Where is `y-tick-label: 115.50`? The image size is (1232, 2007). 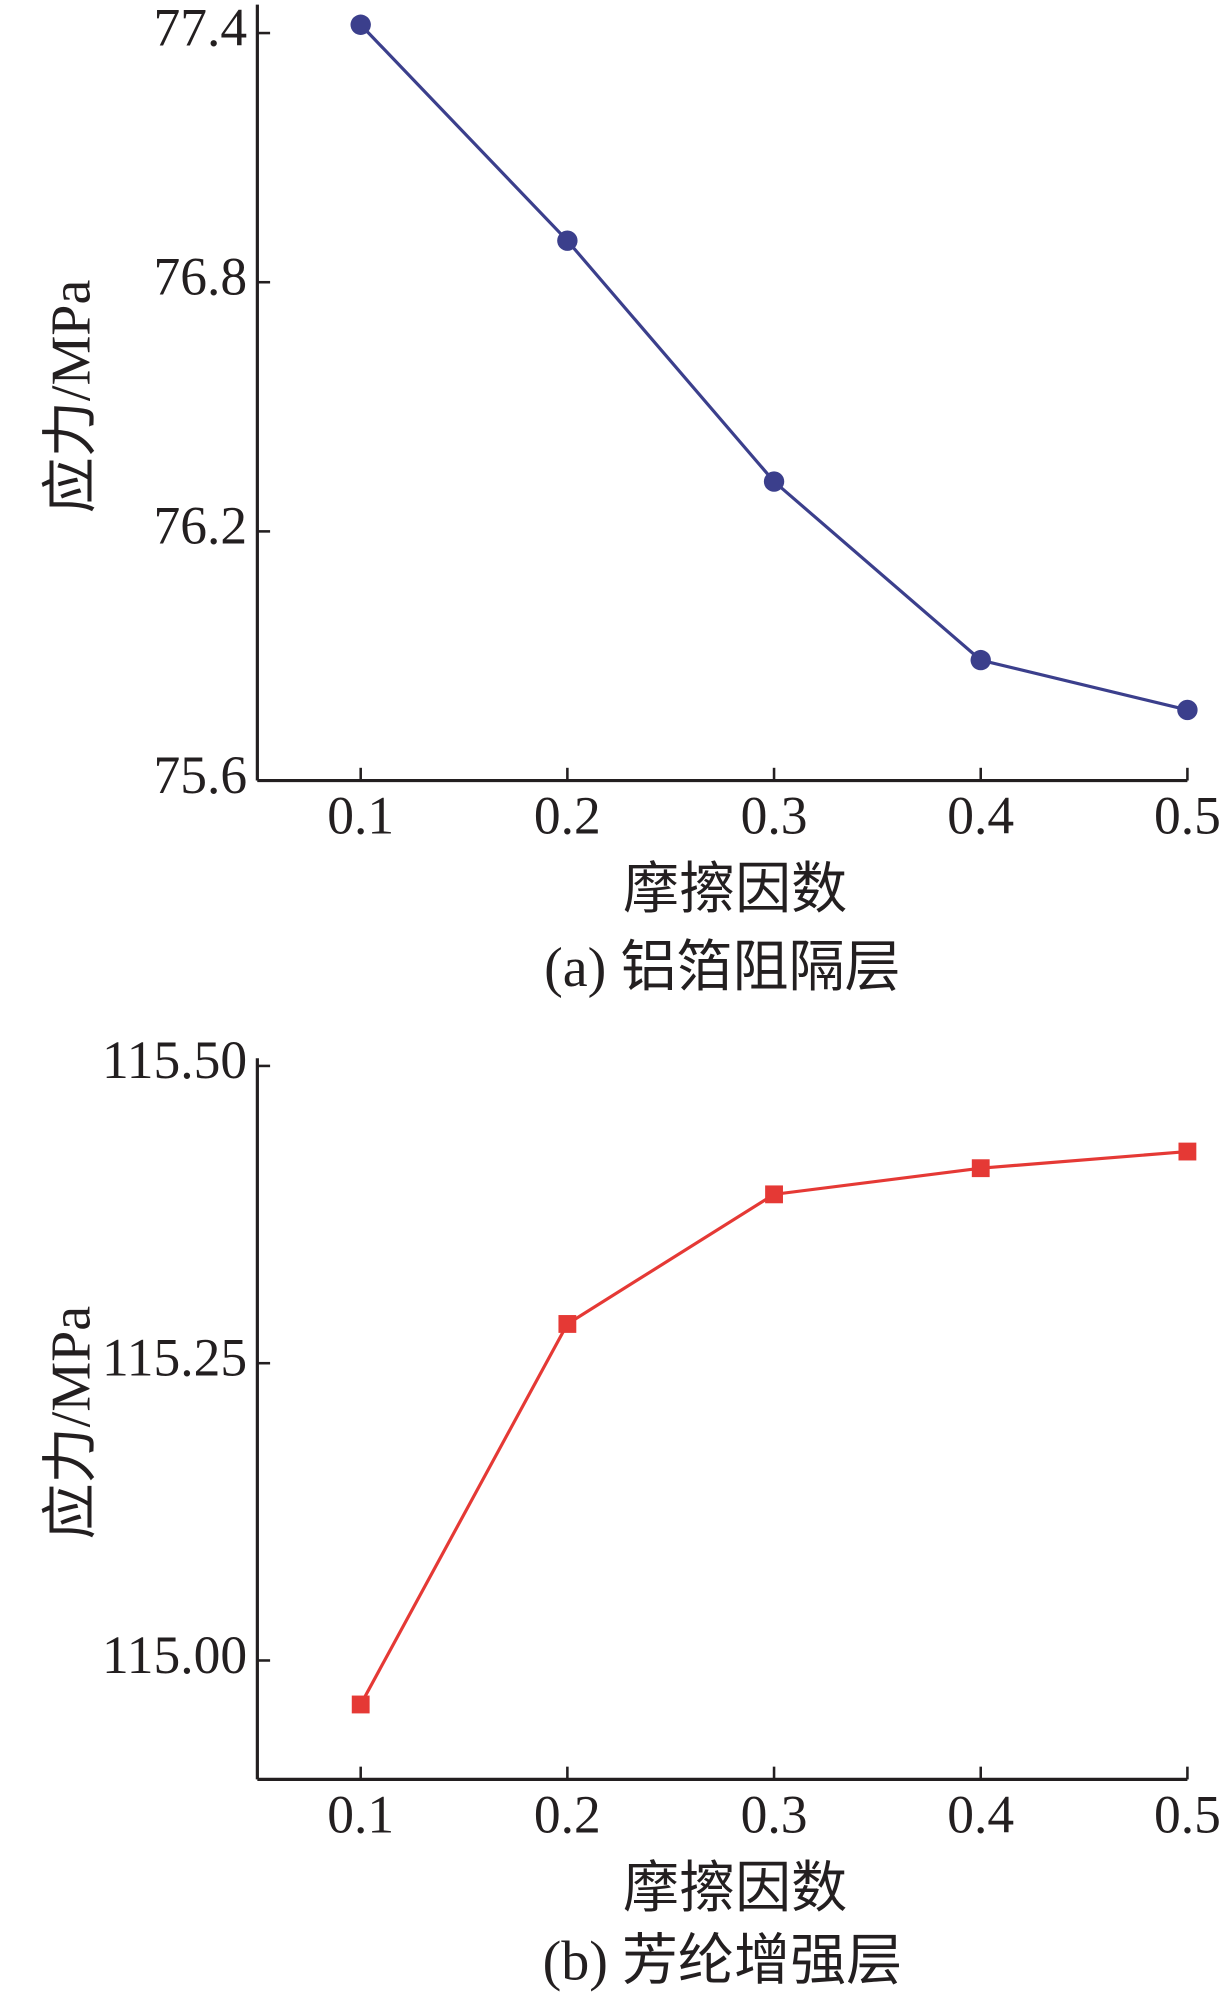 y-tick-label: 115.50 is located at coordinates (174, 1060).